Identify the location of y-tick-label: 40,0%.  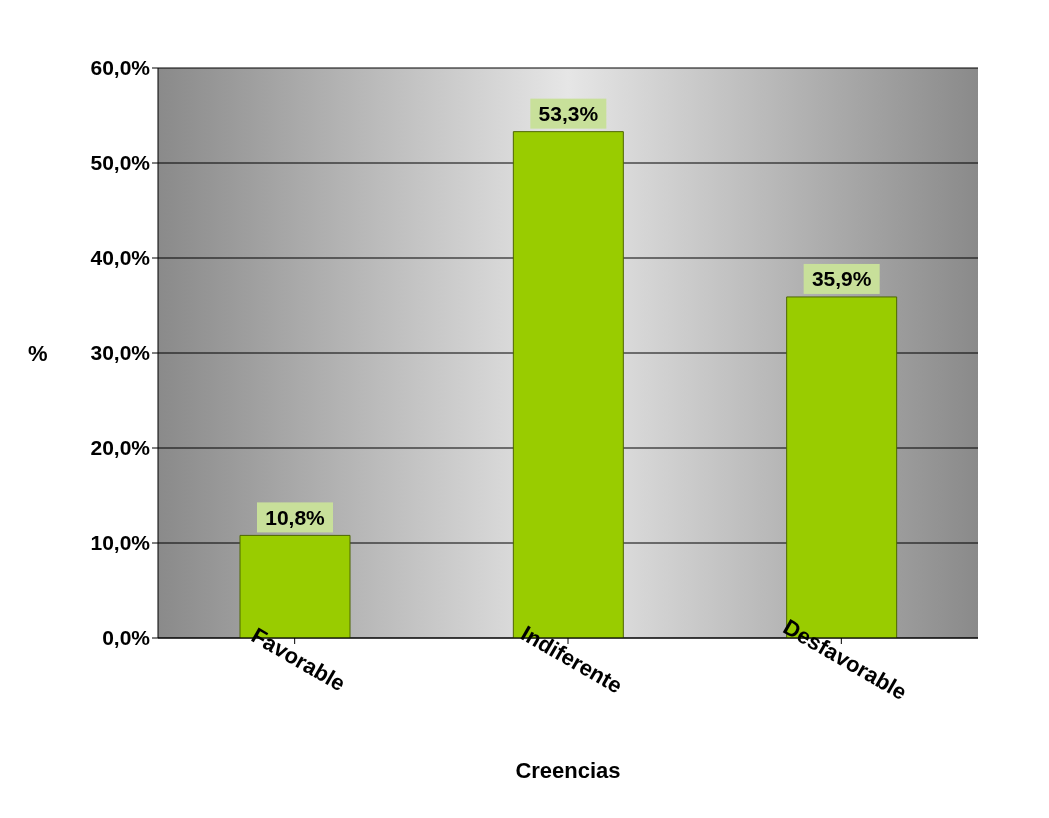
(120, 258).